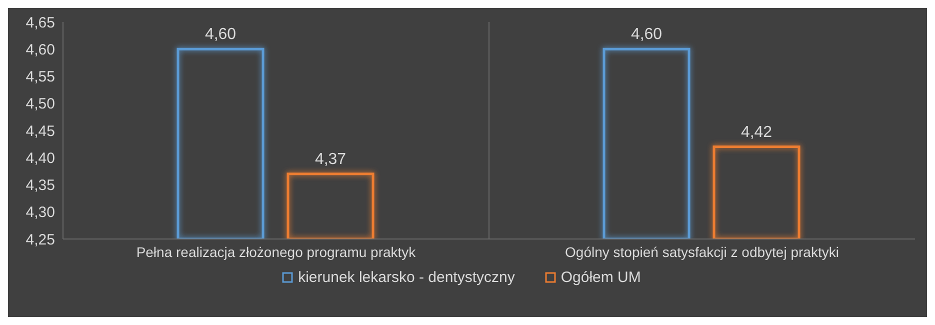 Image resolution: width=935 pixels, height=325 pixels. What do you see at coordinates (40, 131) in the screenshot?
I see `y-tick-label: 4,45` at bounding box center [40, 131].